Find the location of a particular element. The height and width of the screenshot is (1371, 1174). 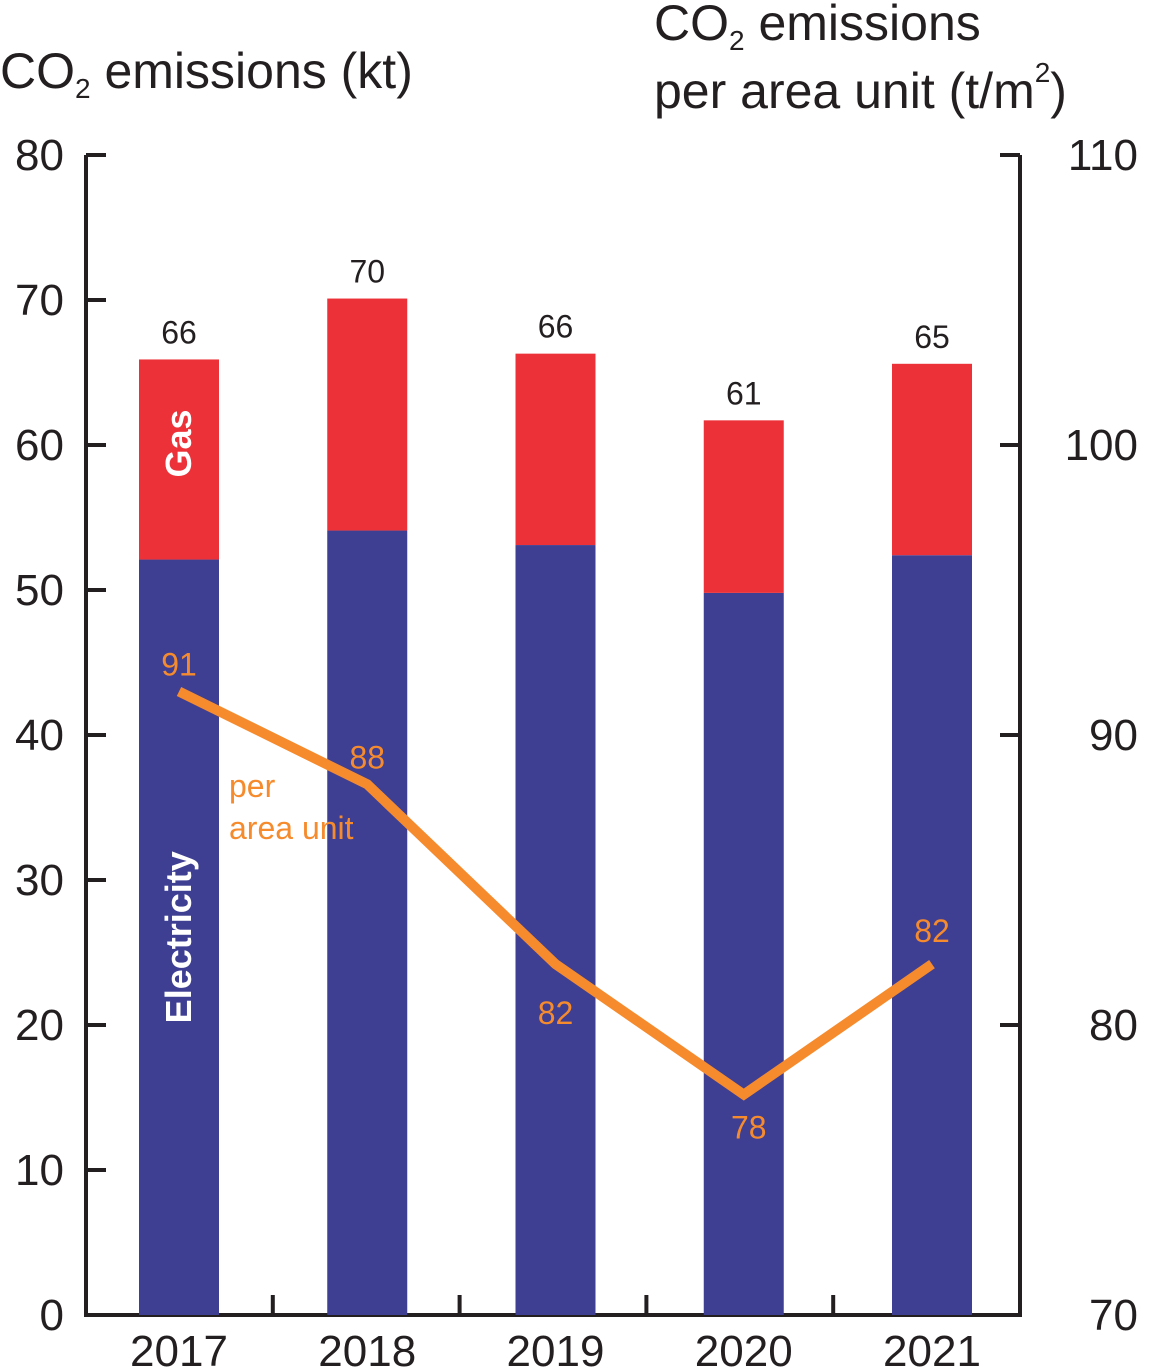

segment-labels: Electricity Gas is located at coordinates (178, 716).